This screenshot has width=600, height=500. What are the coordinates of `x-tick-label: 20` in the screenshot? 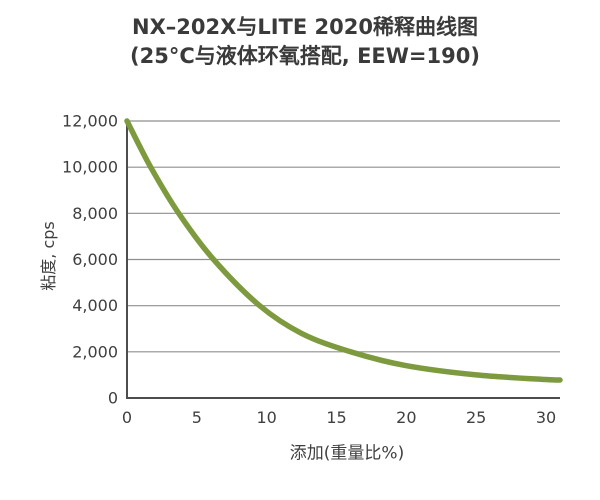 It's located at (406, 417).